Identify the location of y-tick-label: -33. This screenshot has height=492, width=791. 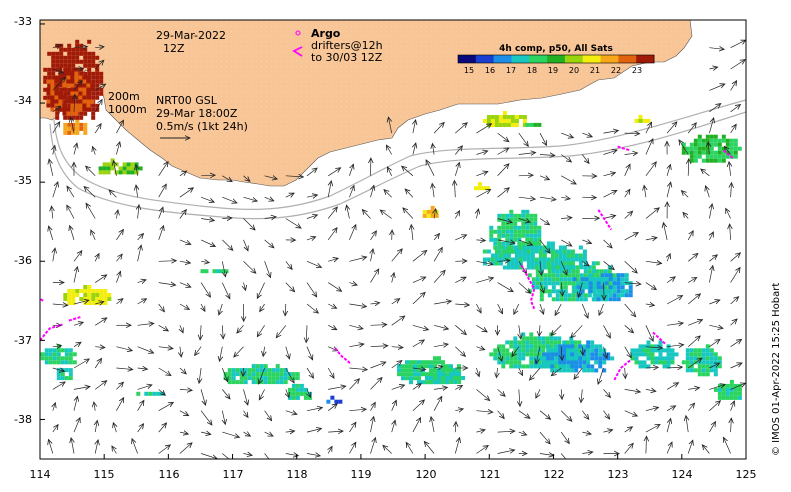
(23, 21).